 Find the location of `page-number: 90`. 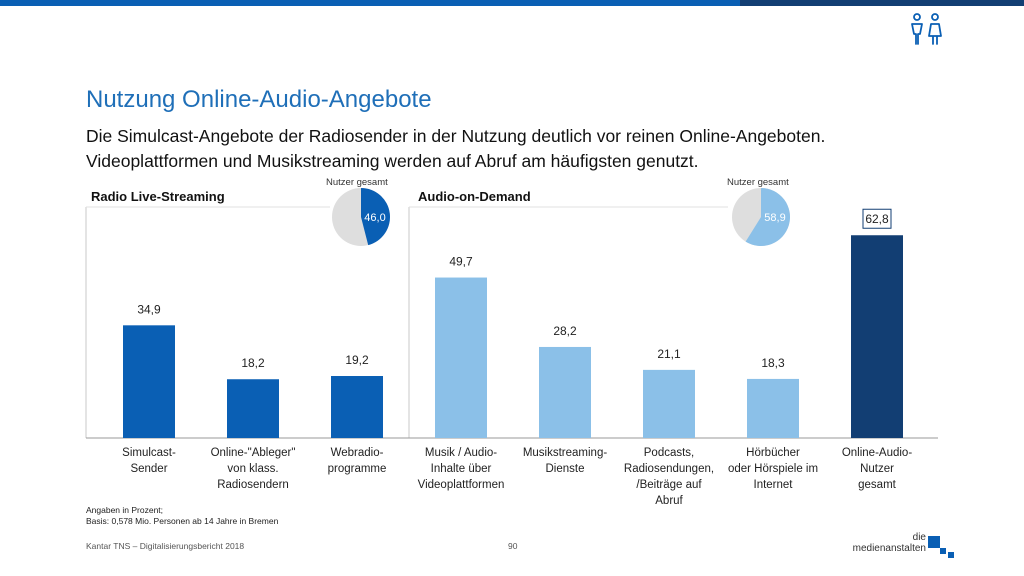

page-number: 90 is located at coordinates (513, 546).